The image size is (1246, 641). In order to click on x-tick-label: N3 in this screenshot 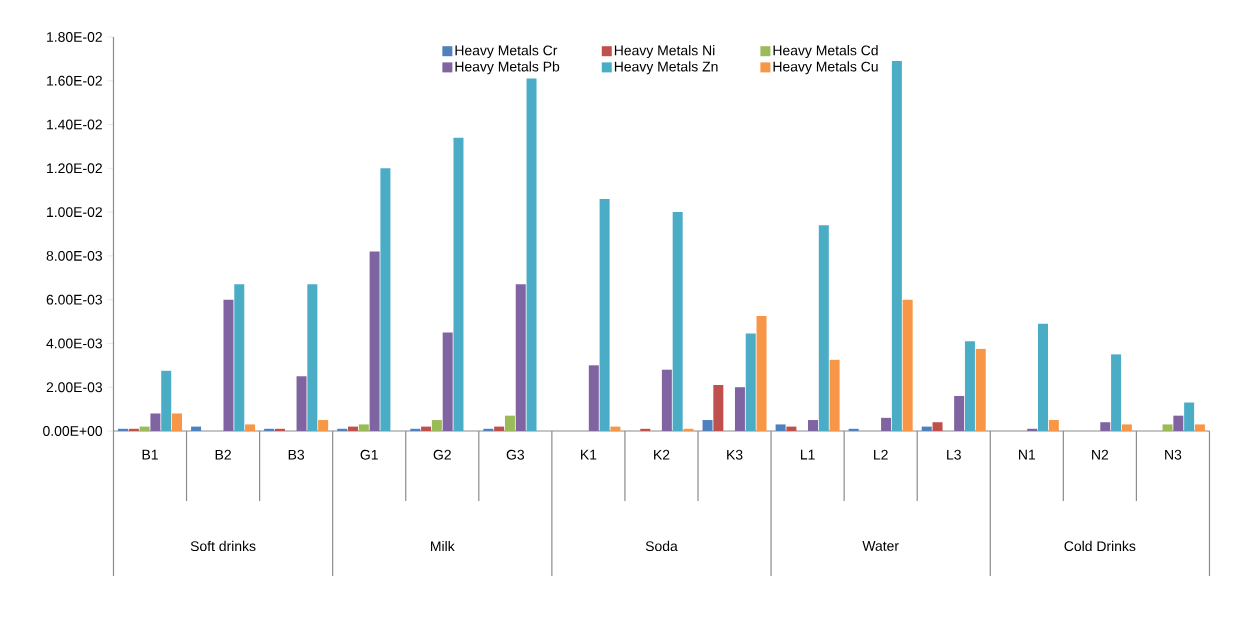, I will do `click(1173, 454)`.